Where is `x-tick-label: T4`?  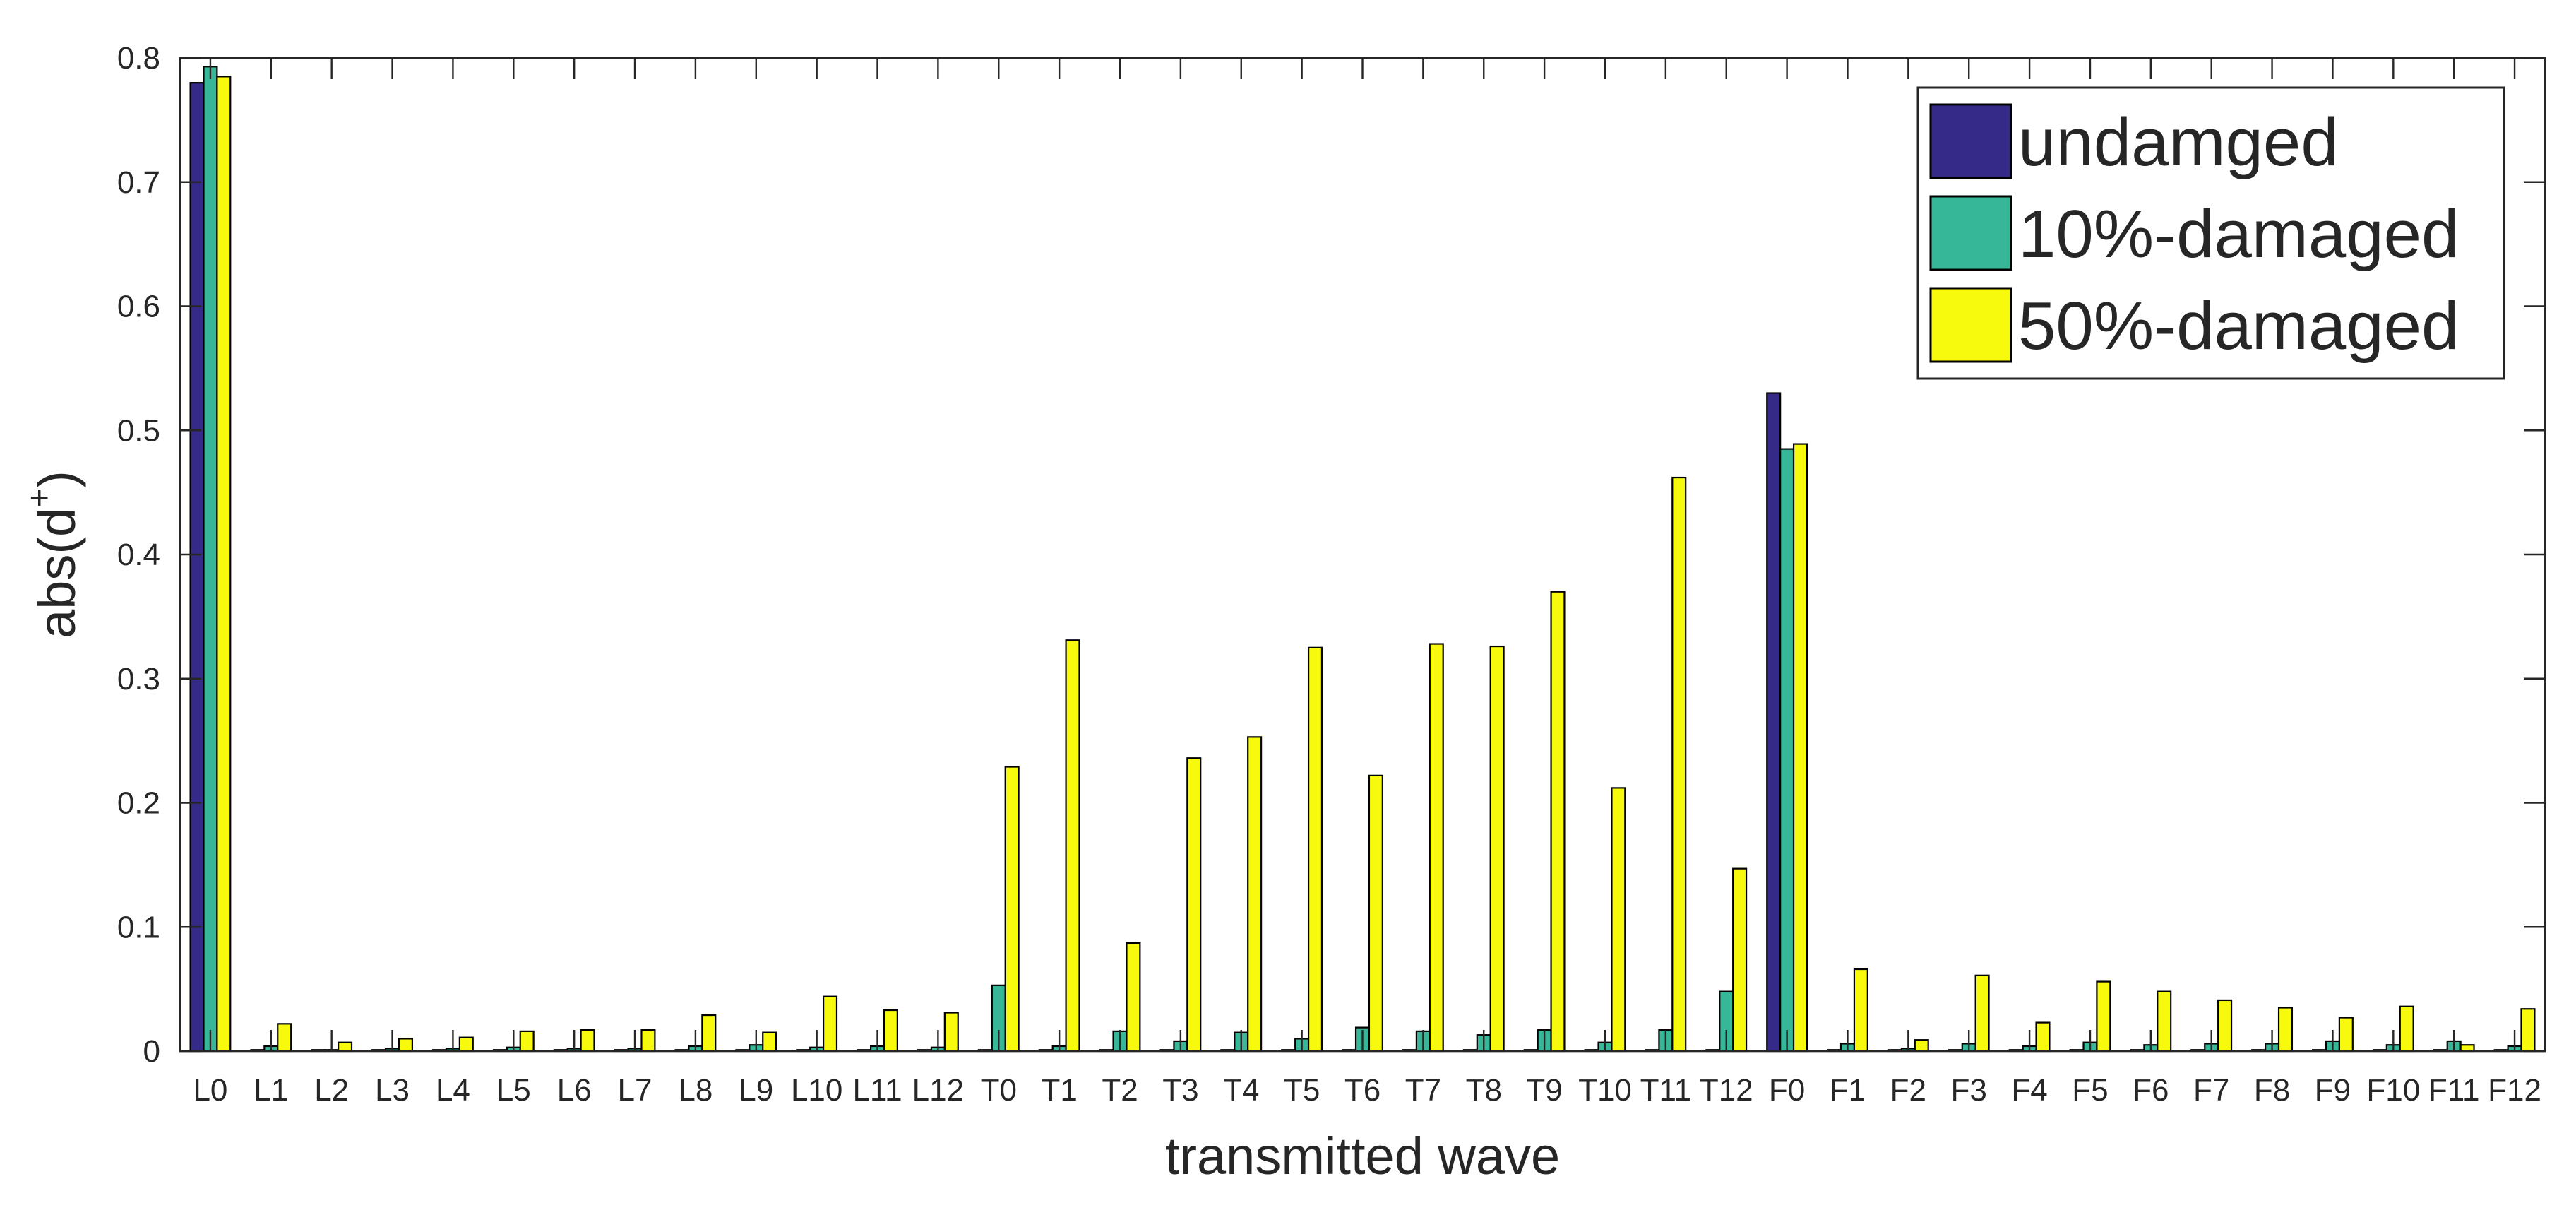
x-tick-label: T4 is located at coordinates (1241, 1090).